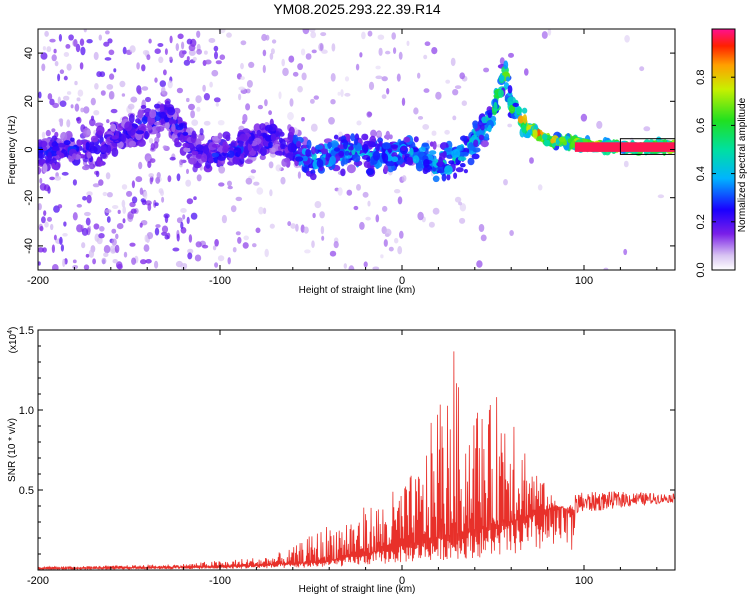  What do you see at coordinates (624, 147) in the screenshot?
I see `spectrogram-band-high` at bounding box center [624, 147].